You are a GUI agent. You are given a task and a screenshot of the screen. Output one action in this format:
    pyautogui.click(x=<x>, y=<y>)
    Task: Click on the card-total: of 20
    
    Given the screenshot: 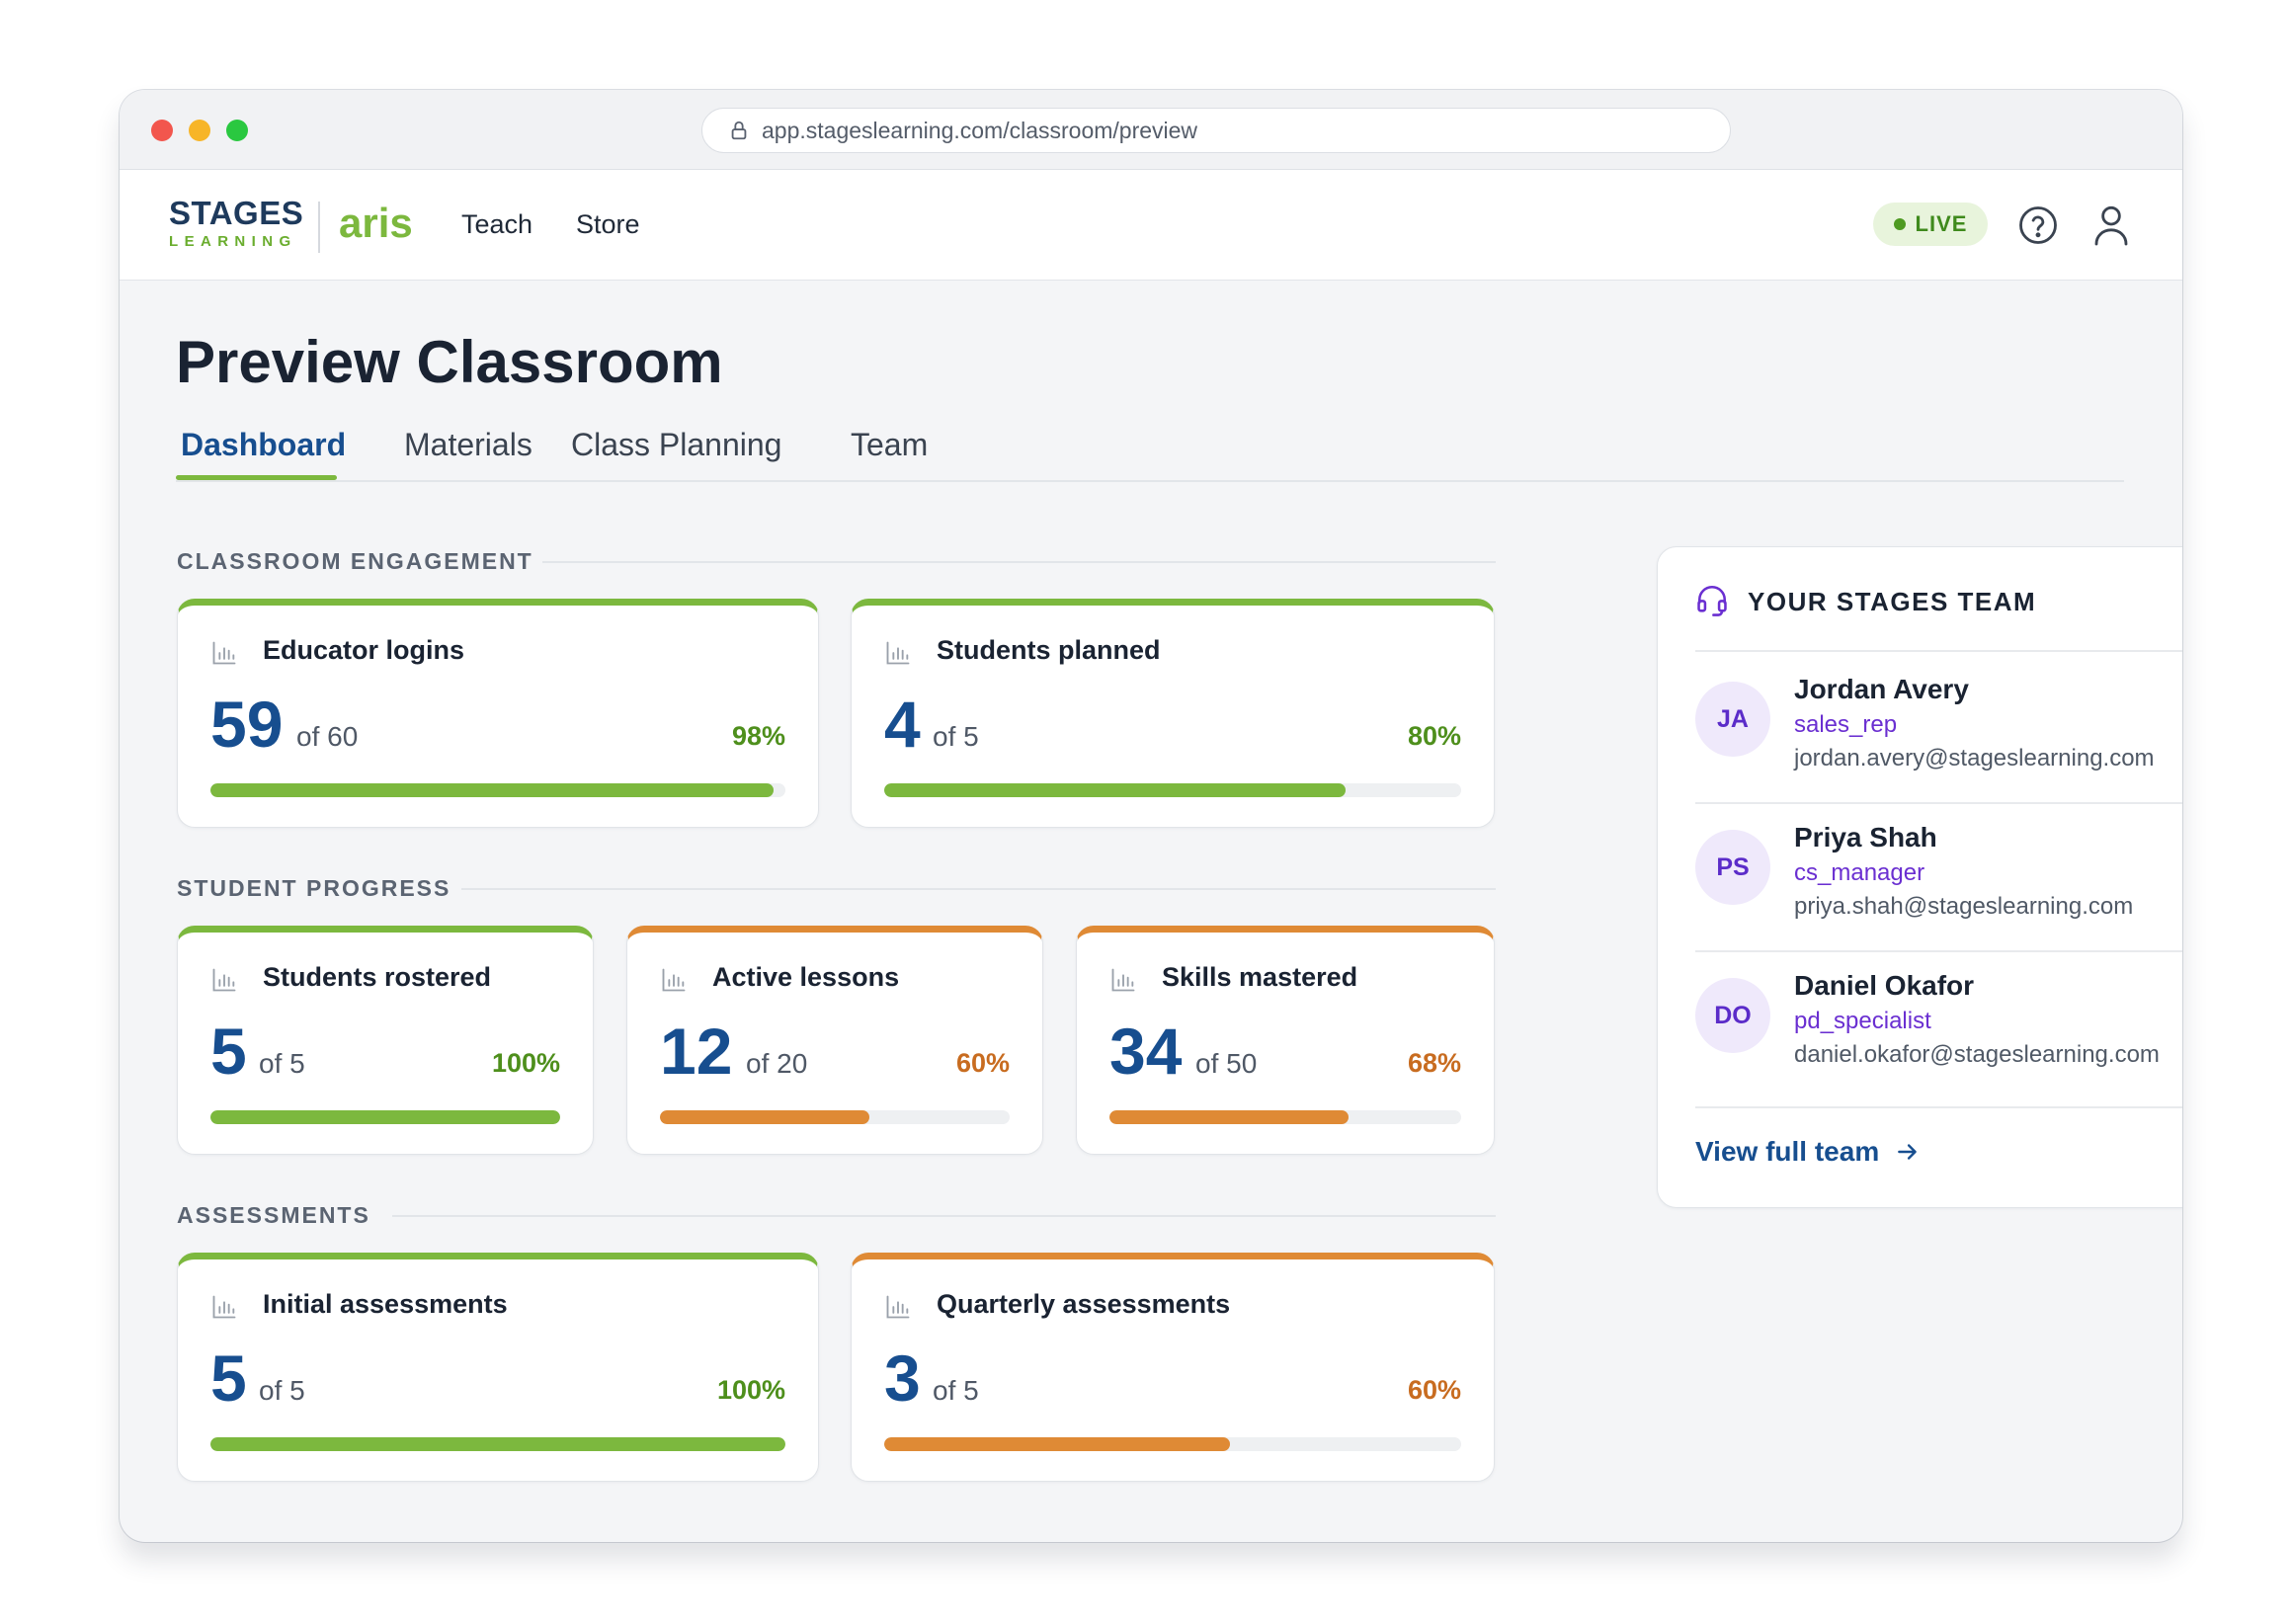 What is the action you would take?
    pyautogui.click(x=777, y=1063)
    